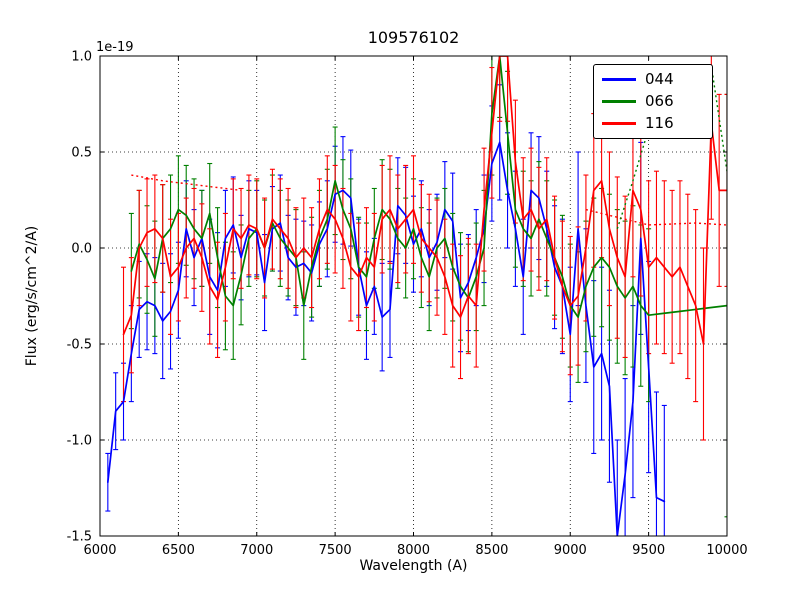 The width and height of the screenshot is (800, 600). I want to click on y-axis-scale-offset: 1e-19, so click(115, 47).